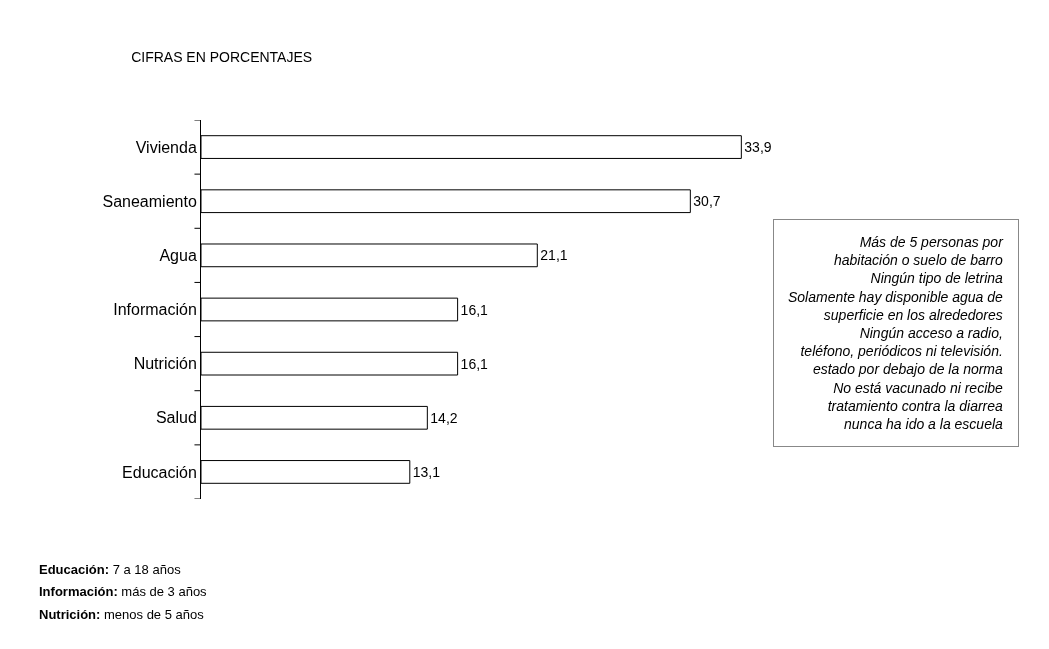 This screenshot has height=649, width=1049. Describe the element at coordinates (176, 418) in the screenshot. I see `y-tick-label: Salud` at that location.